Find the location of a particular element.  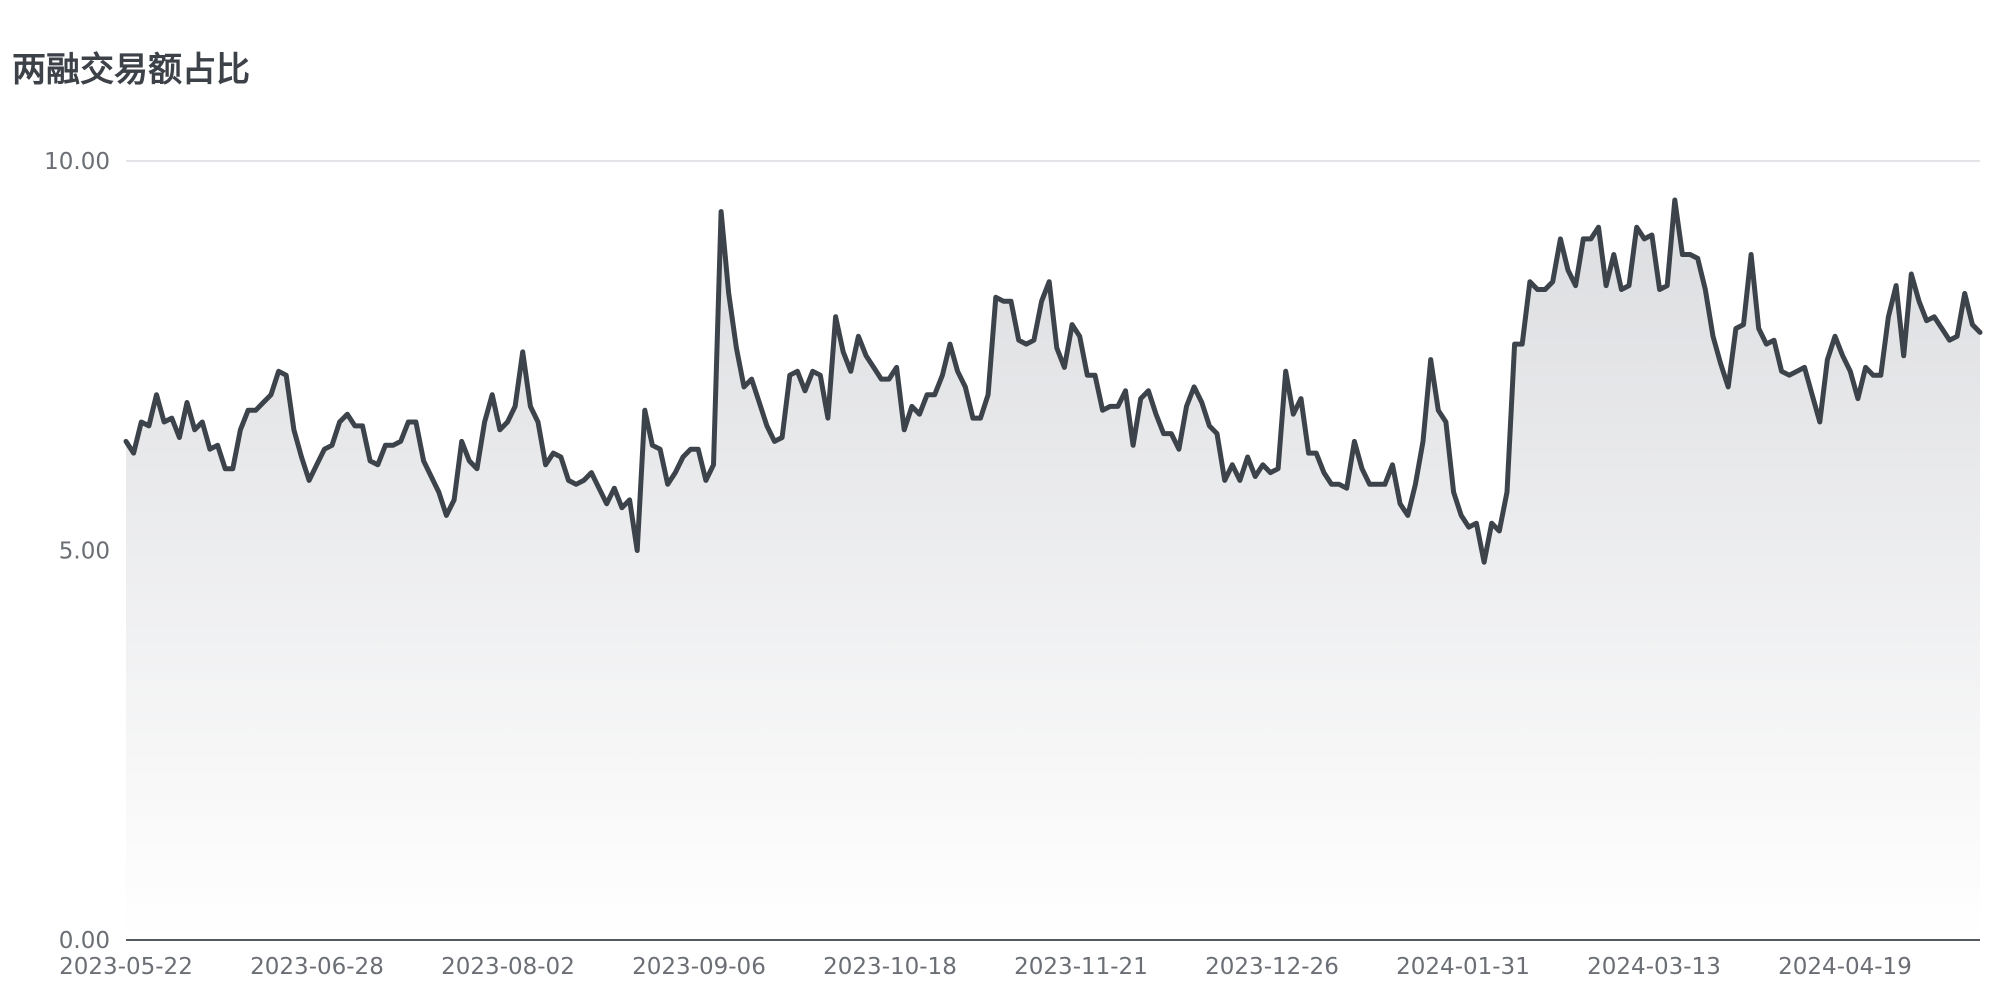

x-tick-label: 2023-10-18 is located at coordinates (890, 967).